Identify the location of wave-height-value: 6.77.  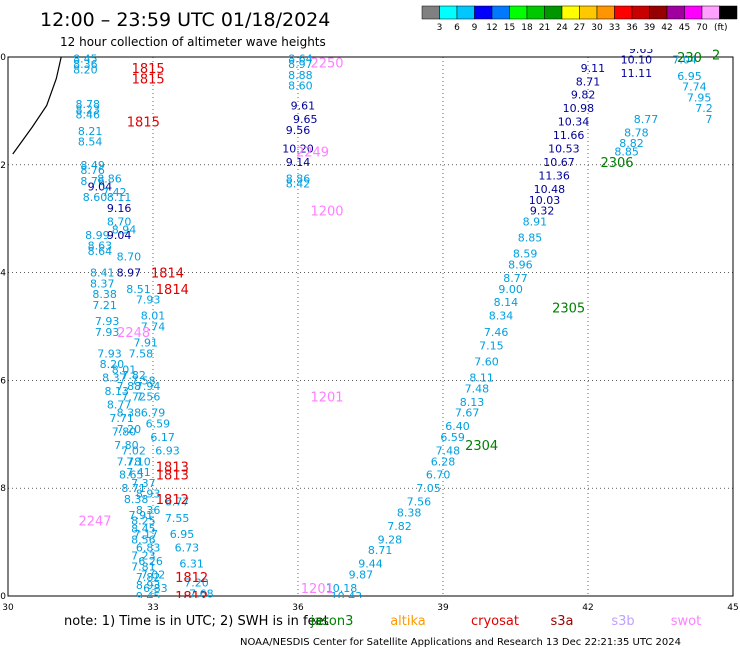
(177, 502).